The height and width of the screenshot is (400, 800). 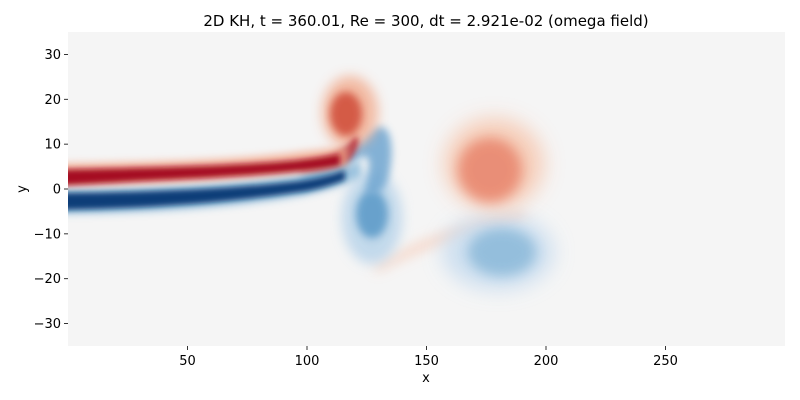 I want to click on y-tick-label: −30, so click(x=47, y=324).